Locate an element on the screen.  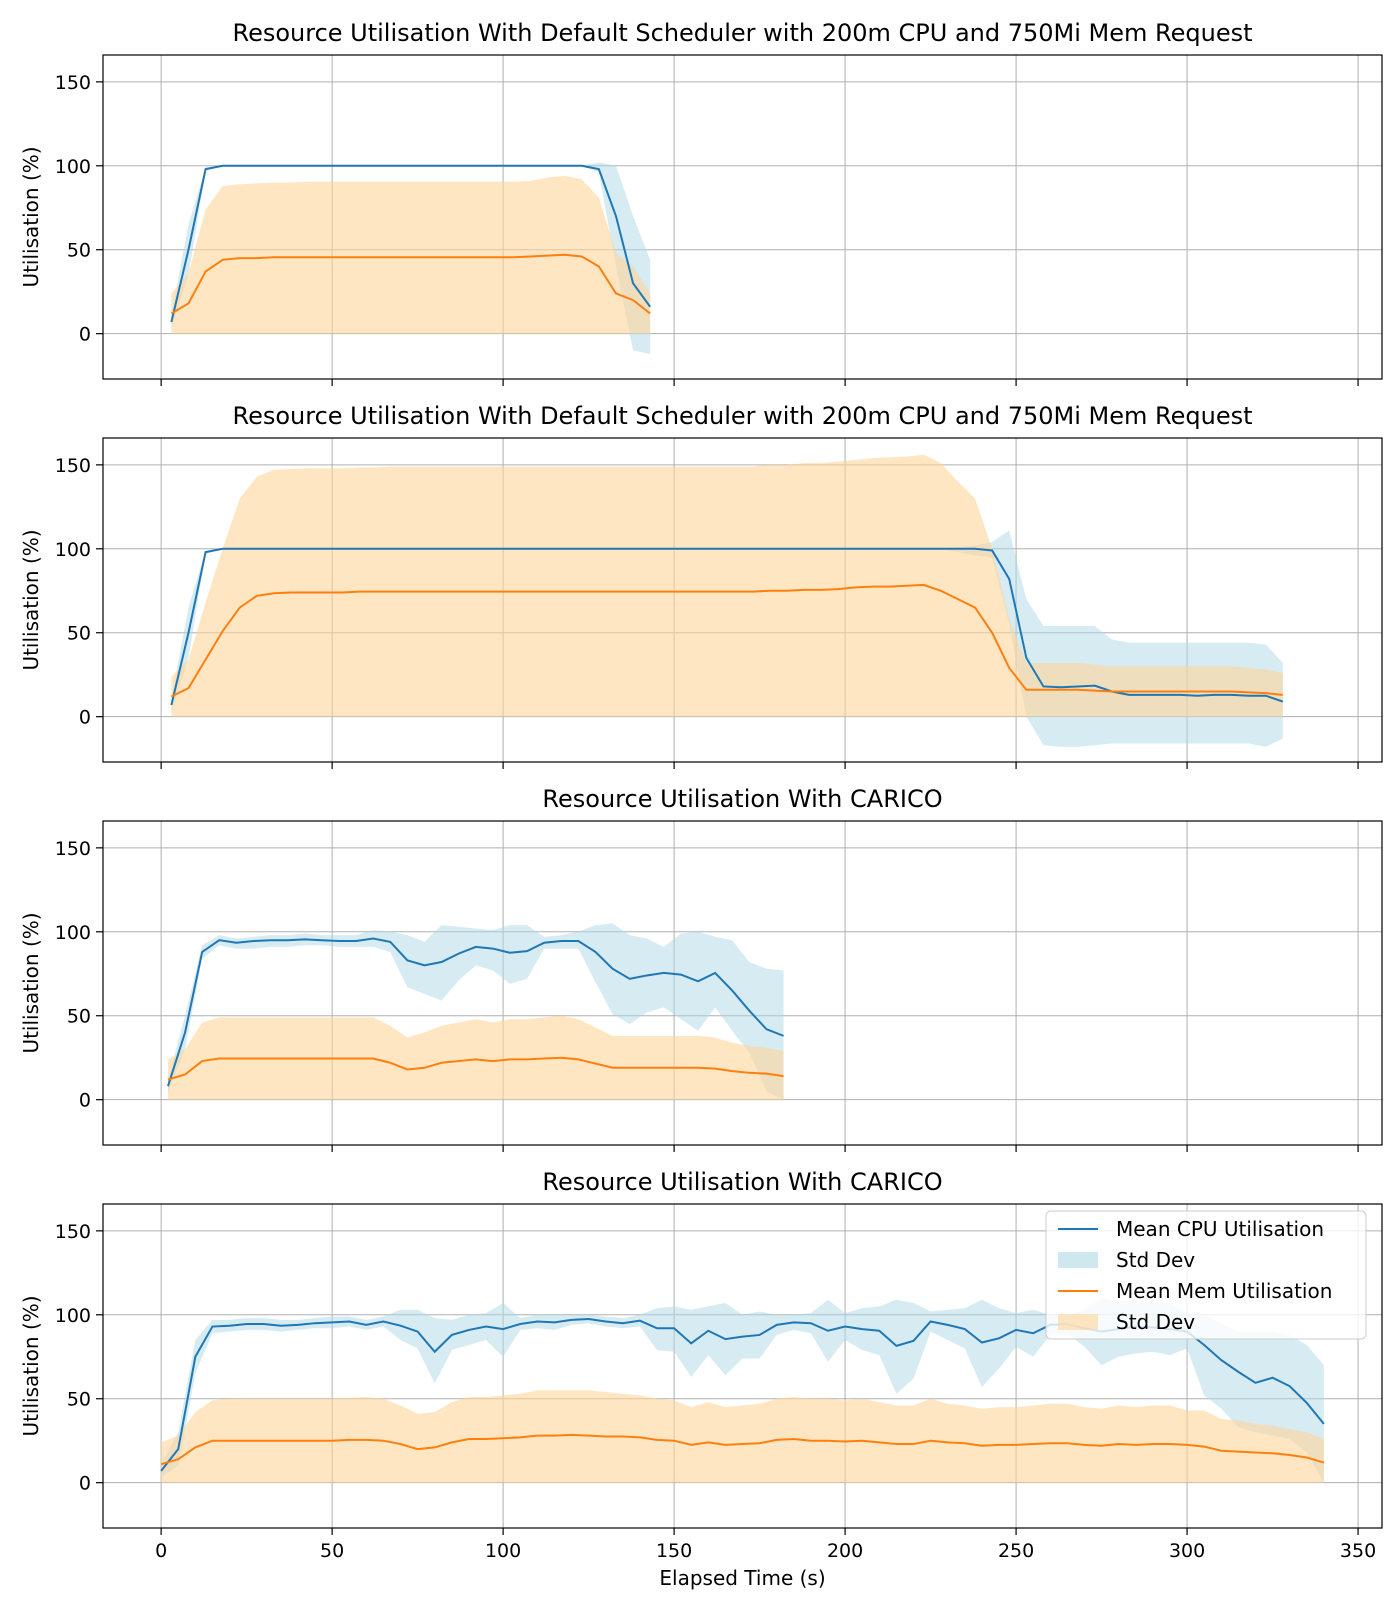
legend-entry: Mean CPU Utilisation is located at coordinates (1191, 1229).